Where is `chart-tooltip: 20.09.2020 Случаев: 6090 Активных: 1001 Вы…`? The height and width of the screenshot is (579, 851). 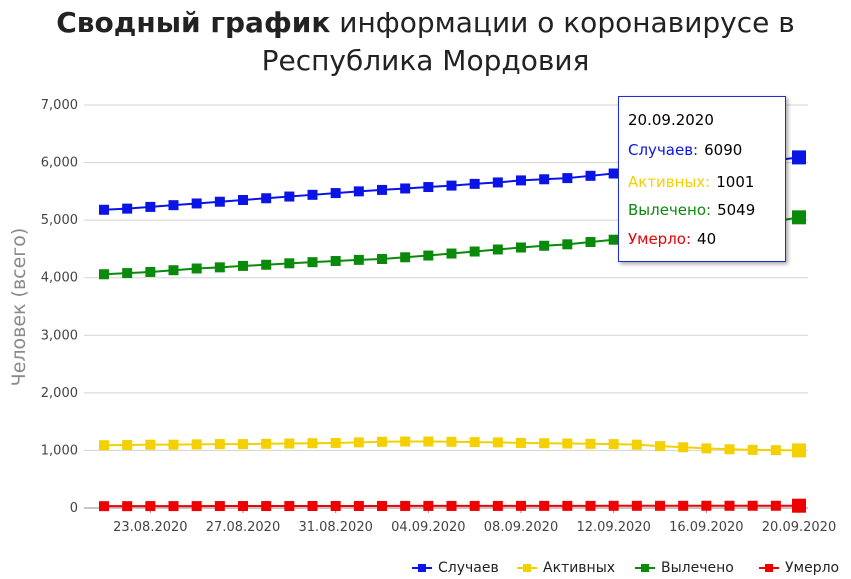 chart-tooltip: 20.09.2020 Случаев: 6090 Активных: 1001 Вы… is located at coordinates (702, 179).